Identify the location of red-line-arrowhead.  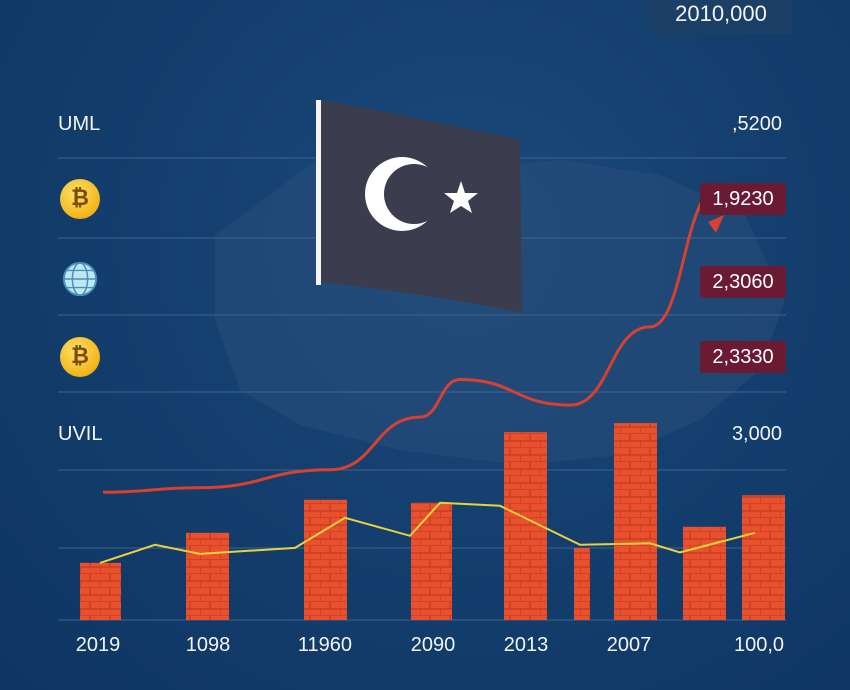
(716, 224).